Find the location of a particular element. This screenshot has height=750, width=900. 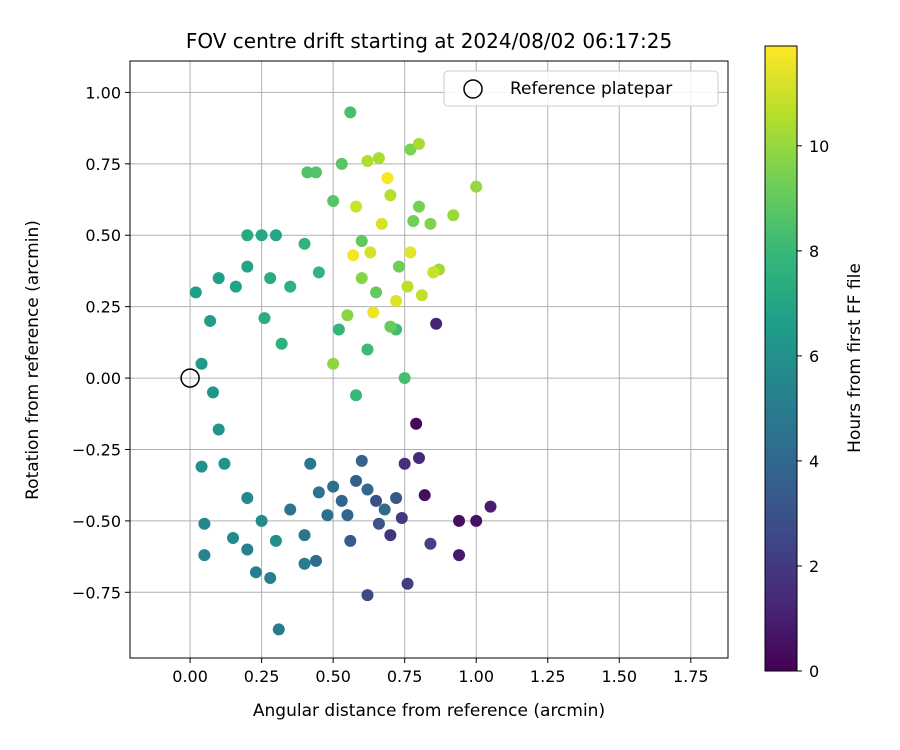

x-tick-label: 1.00 is located at coordinates (476, 676).